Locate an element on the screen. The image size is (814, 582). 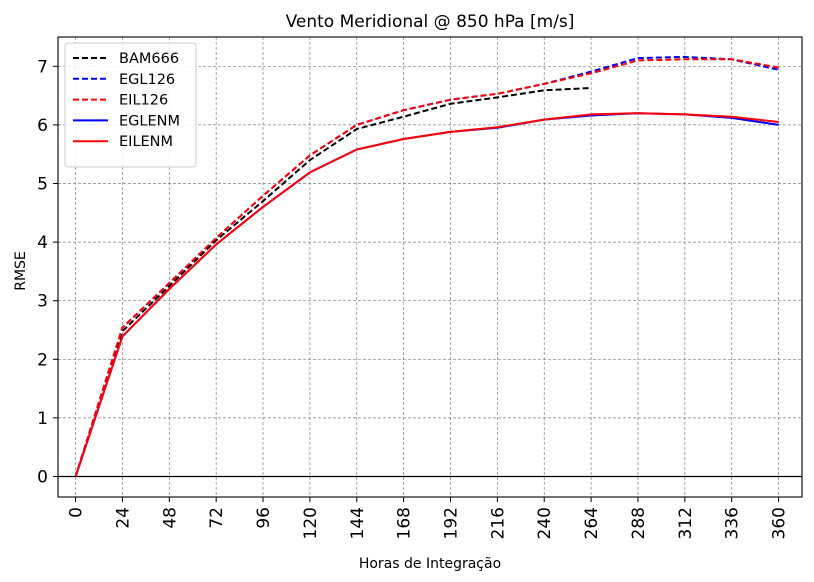
x-tick-label-360: 360 is located at coordinates (780, 523).